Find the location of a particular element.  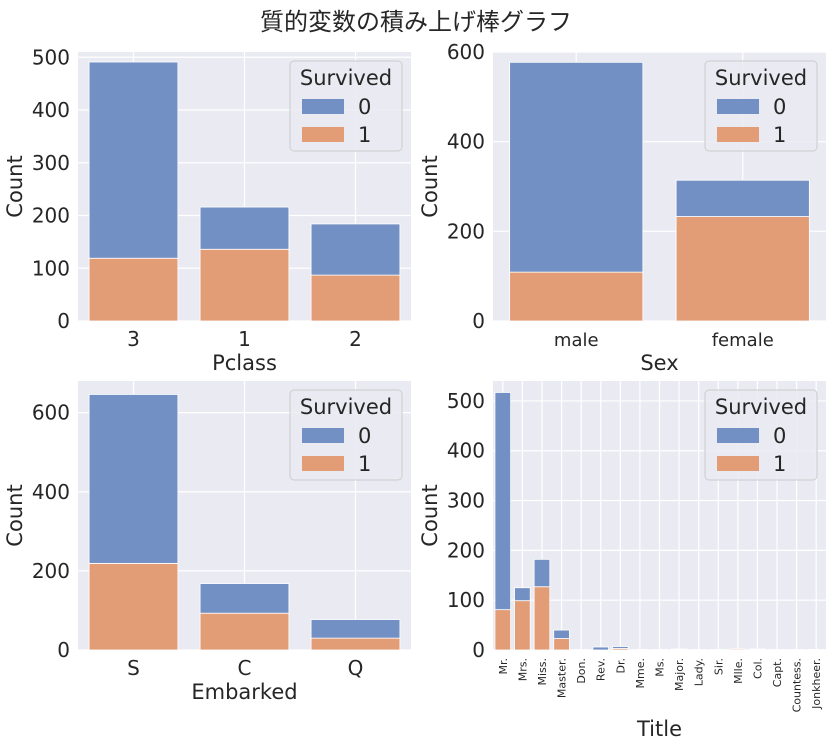

x-axis-label: Pclass is located at coordinates (244, 363).